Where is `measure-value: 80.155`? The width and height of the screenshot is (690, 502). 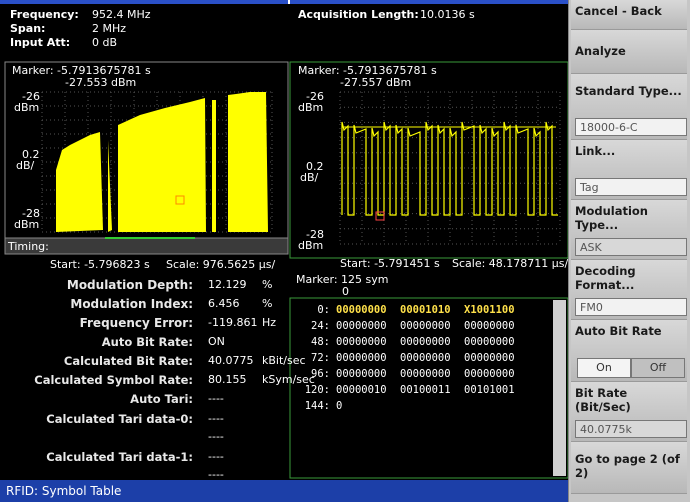
measure-value: 80.155 is located at coordinates (227, 379).